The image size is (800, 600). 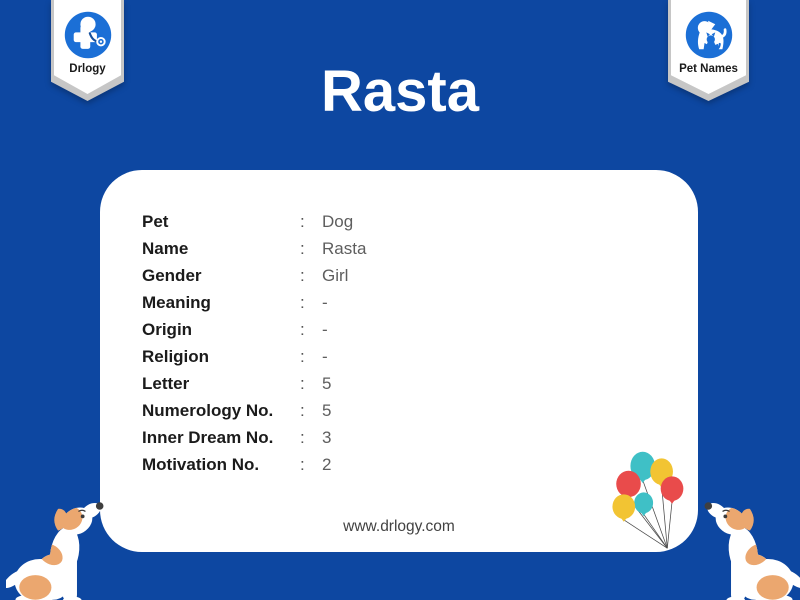 I want to click on drlogy-badge: Drlogy, so click(x=87, y=50).